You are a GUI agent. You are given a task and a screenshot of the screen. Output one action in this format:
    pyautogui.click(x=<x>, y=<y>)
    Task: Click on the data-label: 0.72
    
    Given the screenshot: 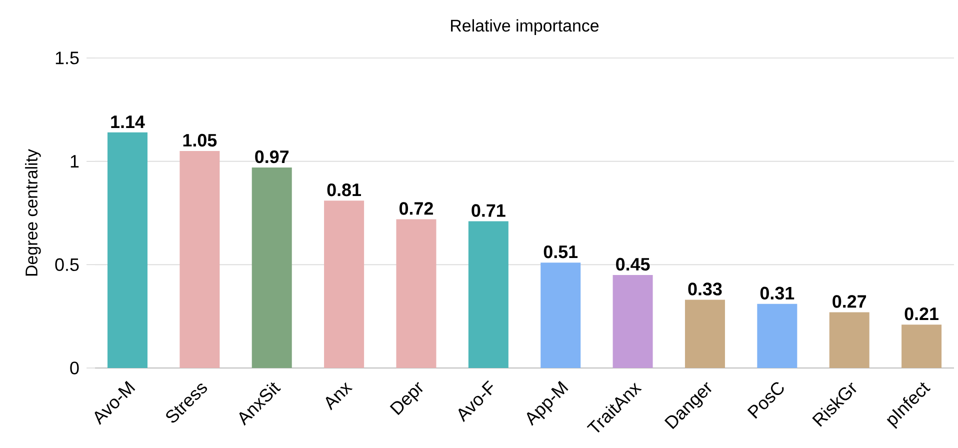 What is the action you would take?
    pyautogui.click(x=416, y=208)
    